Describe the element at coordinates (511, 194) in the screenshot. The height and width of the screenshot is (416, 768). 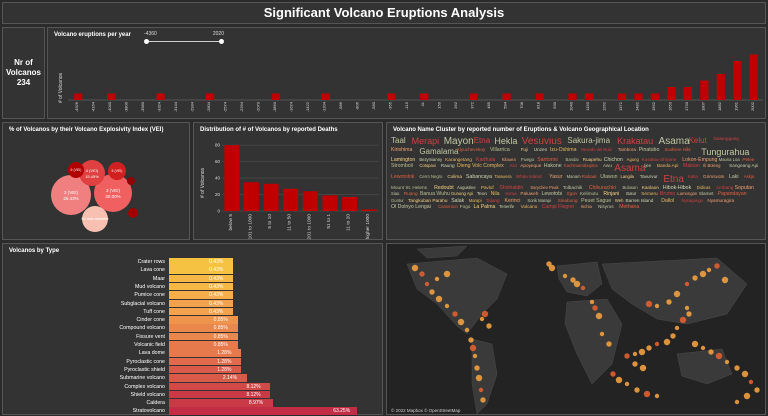
I see `cloud-word: Serua` at that location.